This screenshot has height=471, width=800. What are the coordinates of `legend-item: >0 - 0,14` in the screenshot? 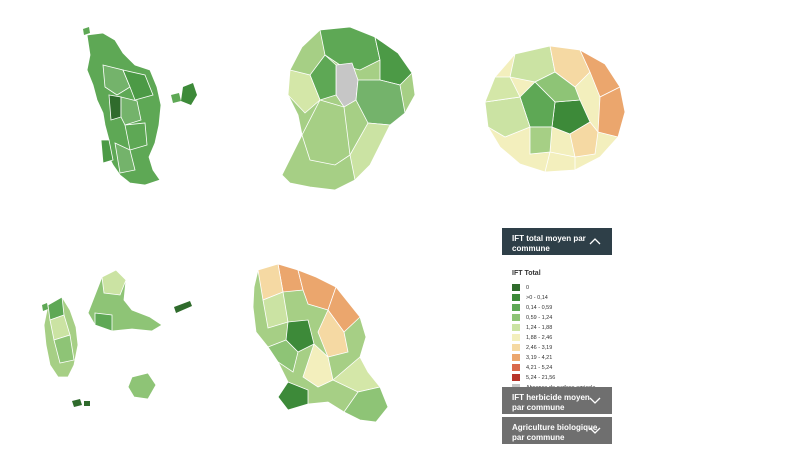 It's located at (567, 297).